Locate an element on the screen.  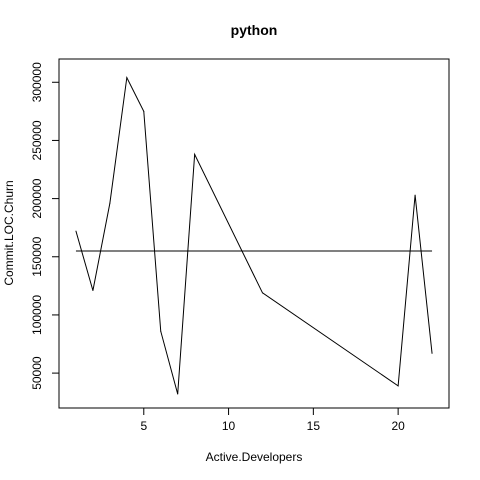
x-tick-label: 20 is located at coordinates (398, 426).